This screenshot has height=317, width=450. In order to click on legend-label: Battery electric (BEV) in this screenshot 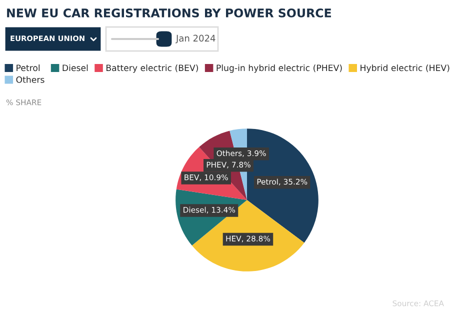, I will do `click(152, 68)`.